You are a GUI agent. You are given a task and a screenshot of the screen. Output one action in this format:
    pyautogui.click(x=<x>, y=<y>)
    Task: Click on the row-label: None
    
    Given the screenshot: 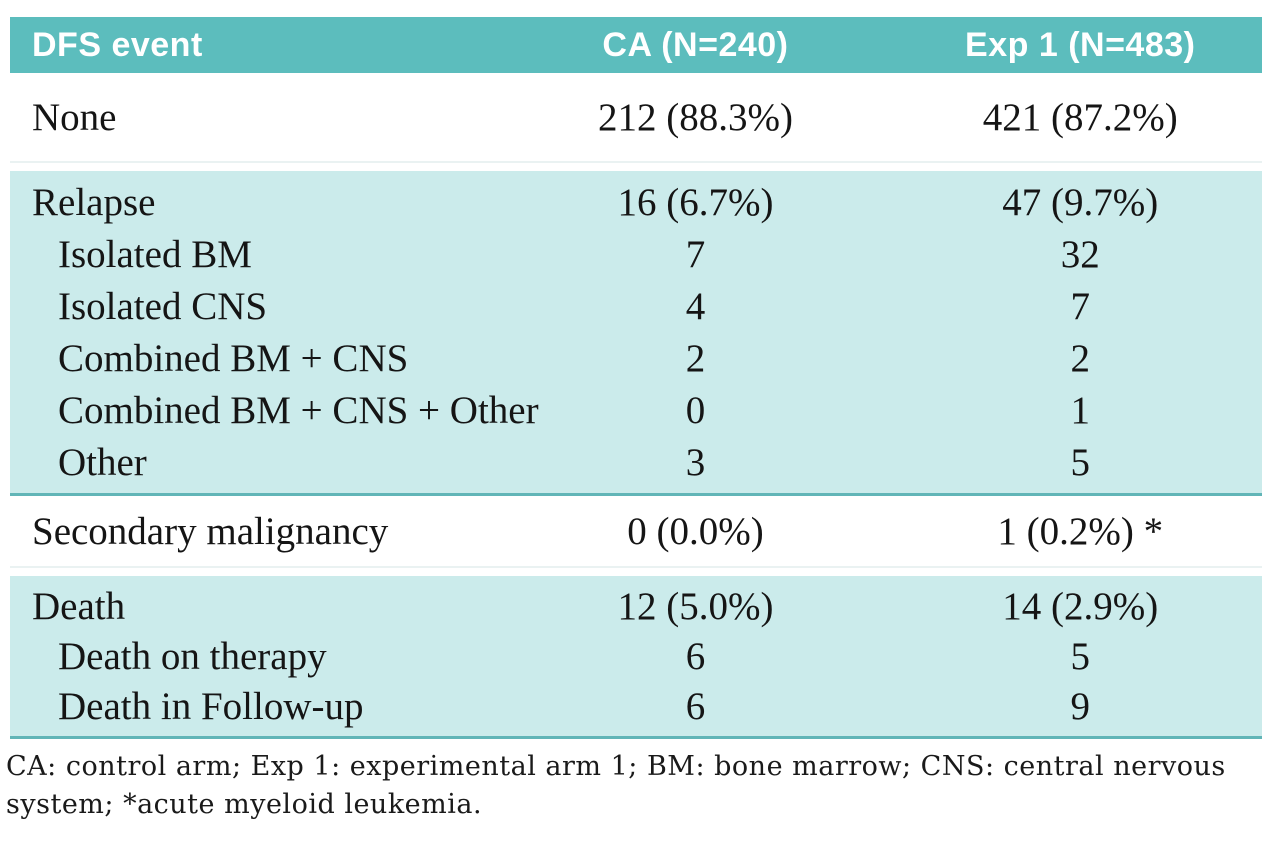 What is the action you would take?
    pyautogui.click(x=74, y=117)
    